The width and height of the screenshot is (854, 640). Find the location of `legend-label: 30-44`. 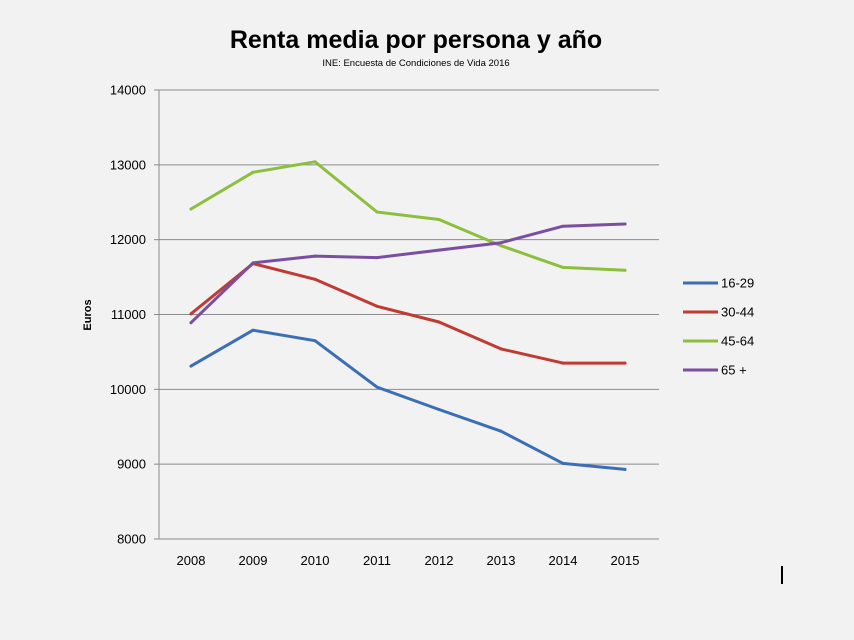

legend-label: 30-44 is located at coordinates (737, 312).